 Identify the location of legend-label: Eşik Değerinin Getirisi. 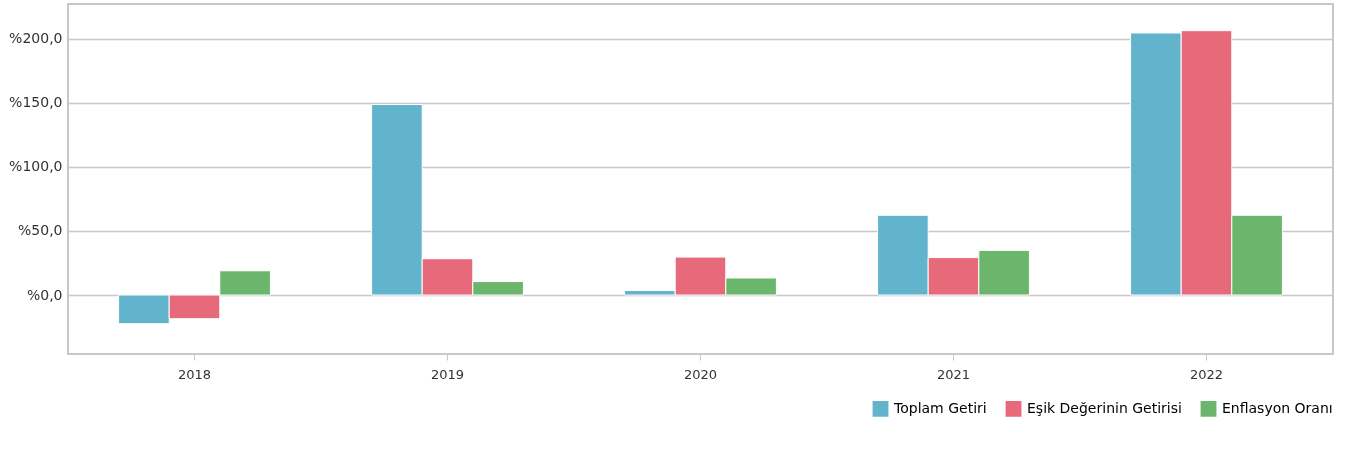
(1104, 407).